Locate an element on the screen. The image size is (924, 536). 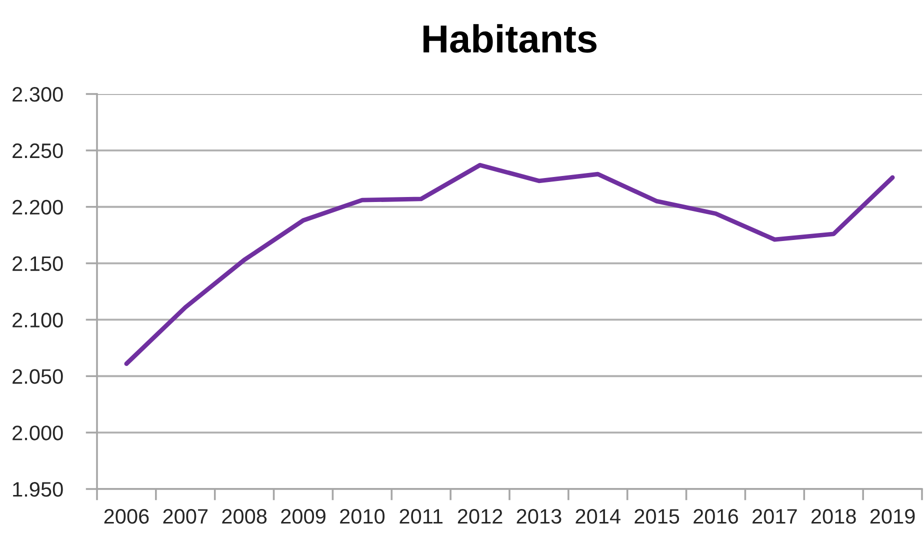
x-tick-label: 2011 is located at coordinates (421, 516).